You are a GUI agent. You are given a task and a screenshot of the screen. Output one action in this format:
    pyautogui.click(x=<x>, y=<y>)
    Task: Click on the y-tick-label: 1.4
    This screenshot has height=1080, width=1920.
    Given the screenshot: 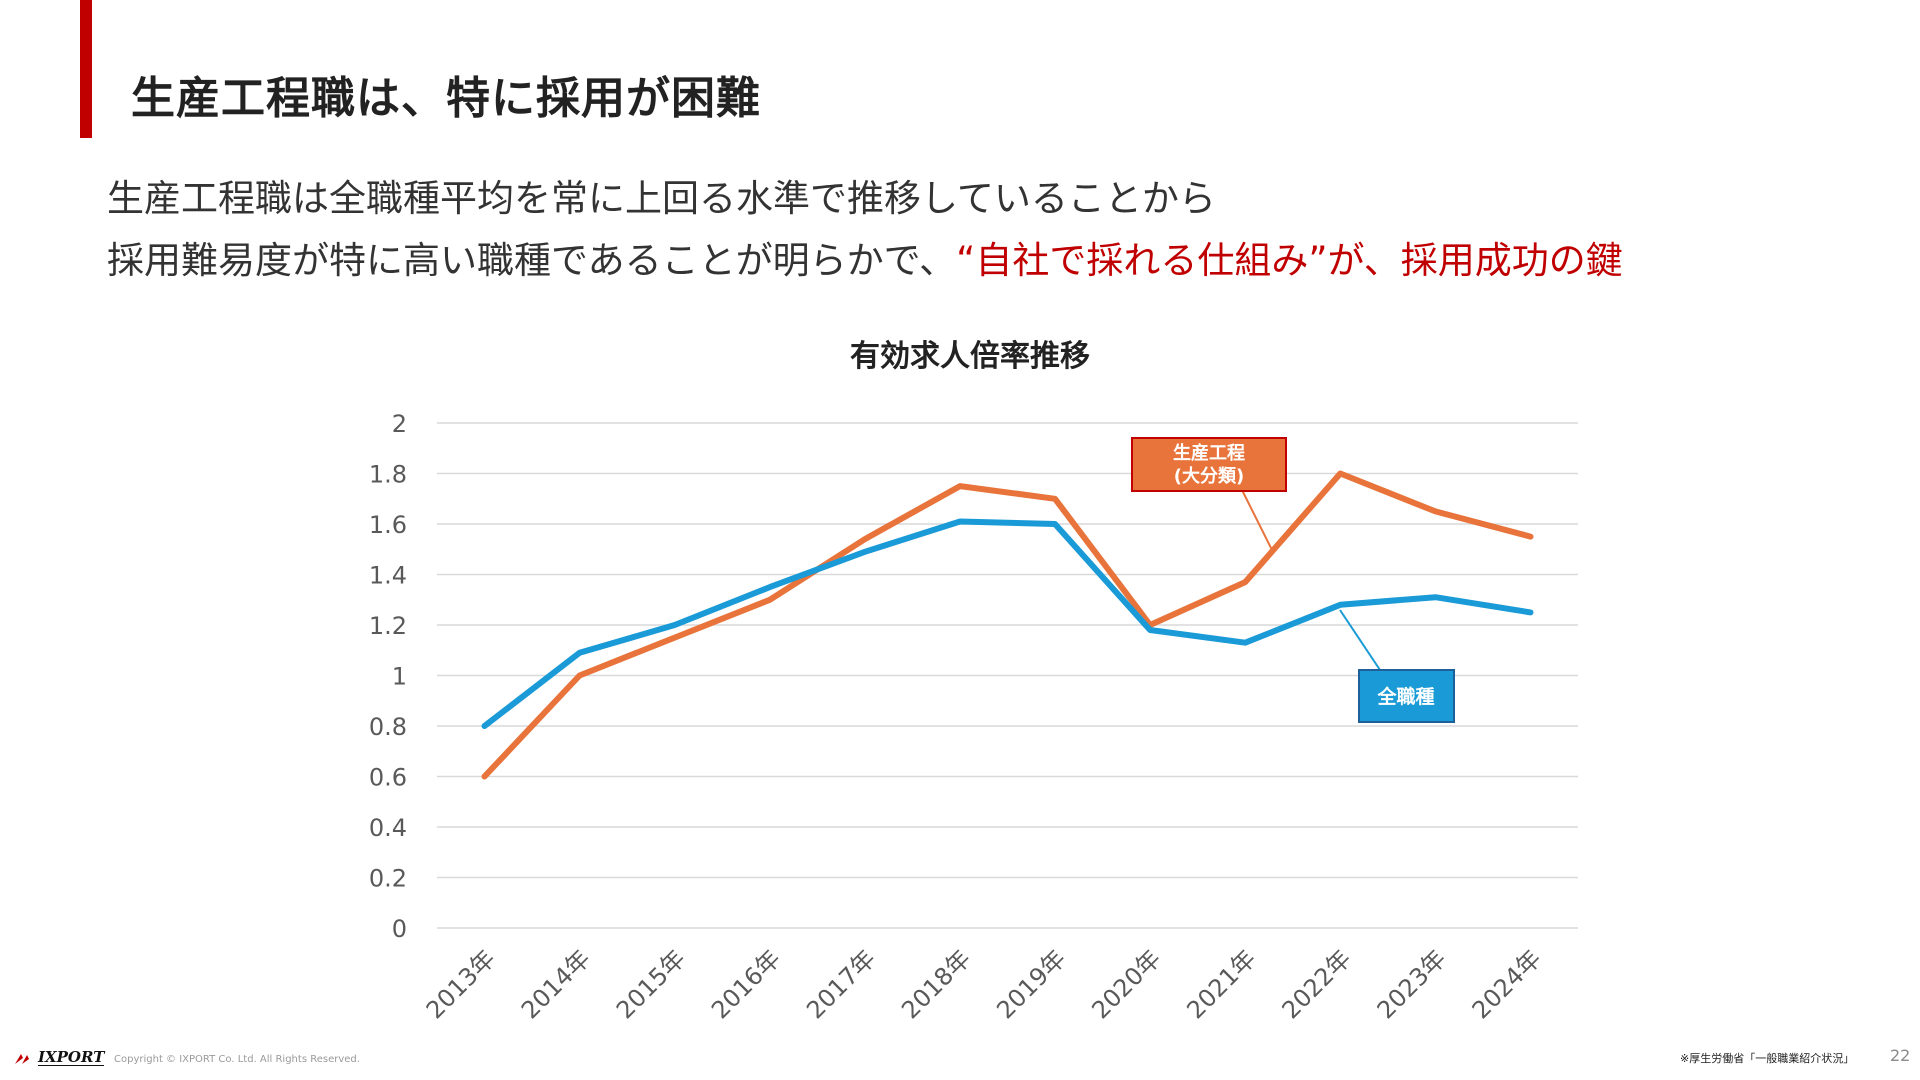 What is the action you would take?
    pyautogui.click(x=388, y=576)
    